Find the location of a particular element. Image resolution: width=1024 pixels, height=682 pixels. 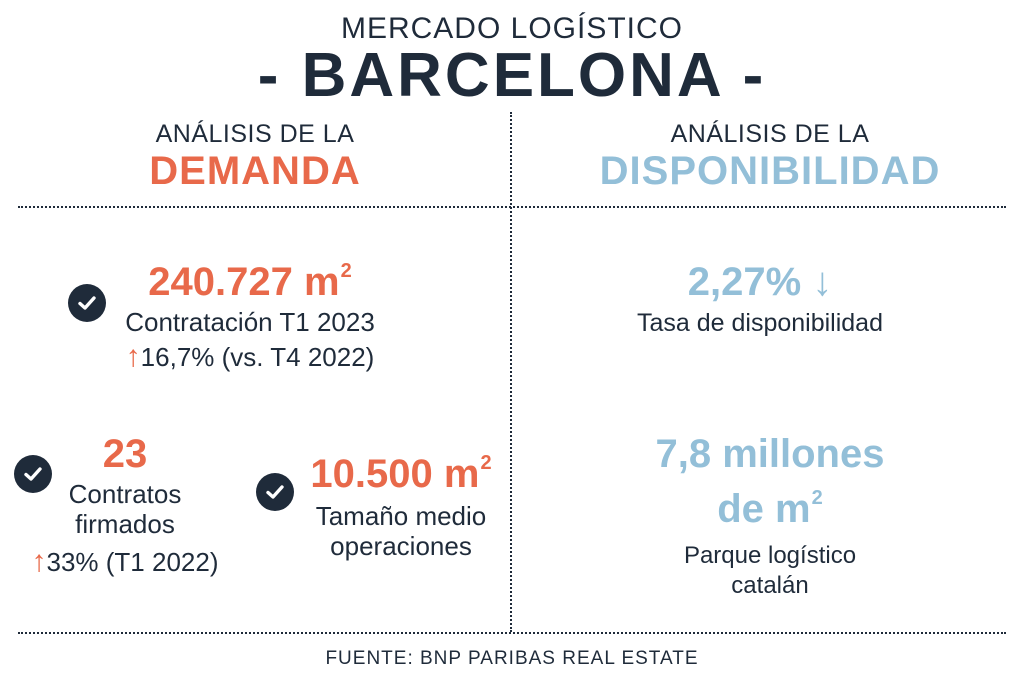

parque-value-line2: de m2 is located at coordinates (770, 509).